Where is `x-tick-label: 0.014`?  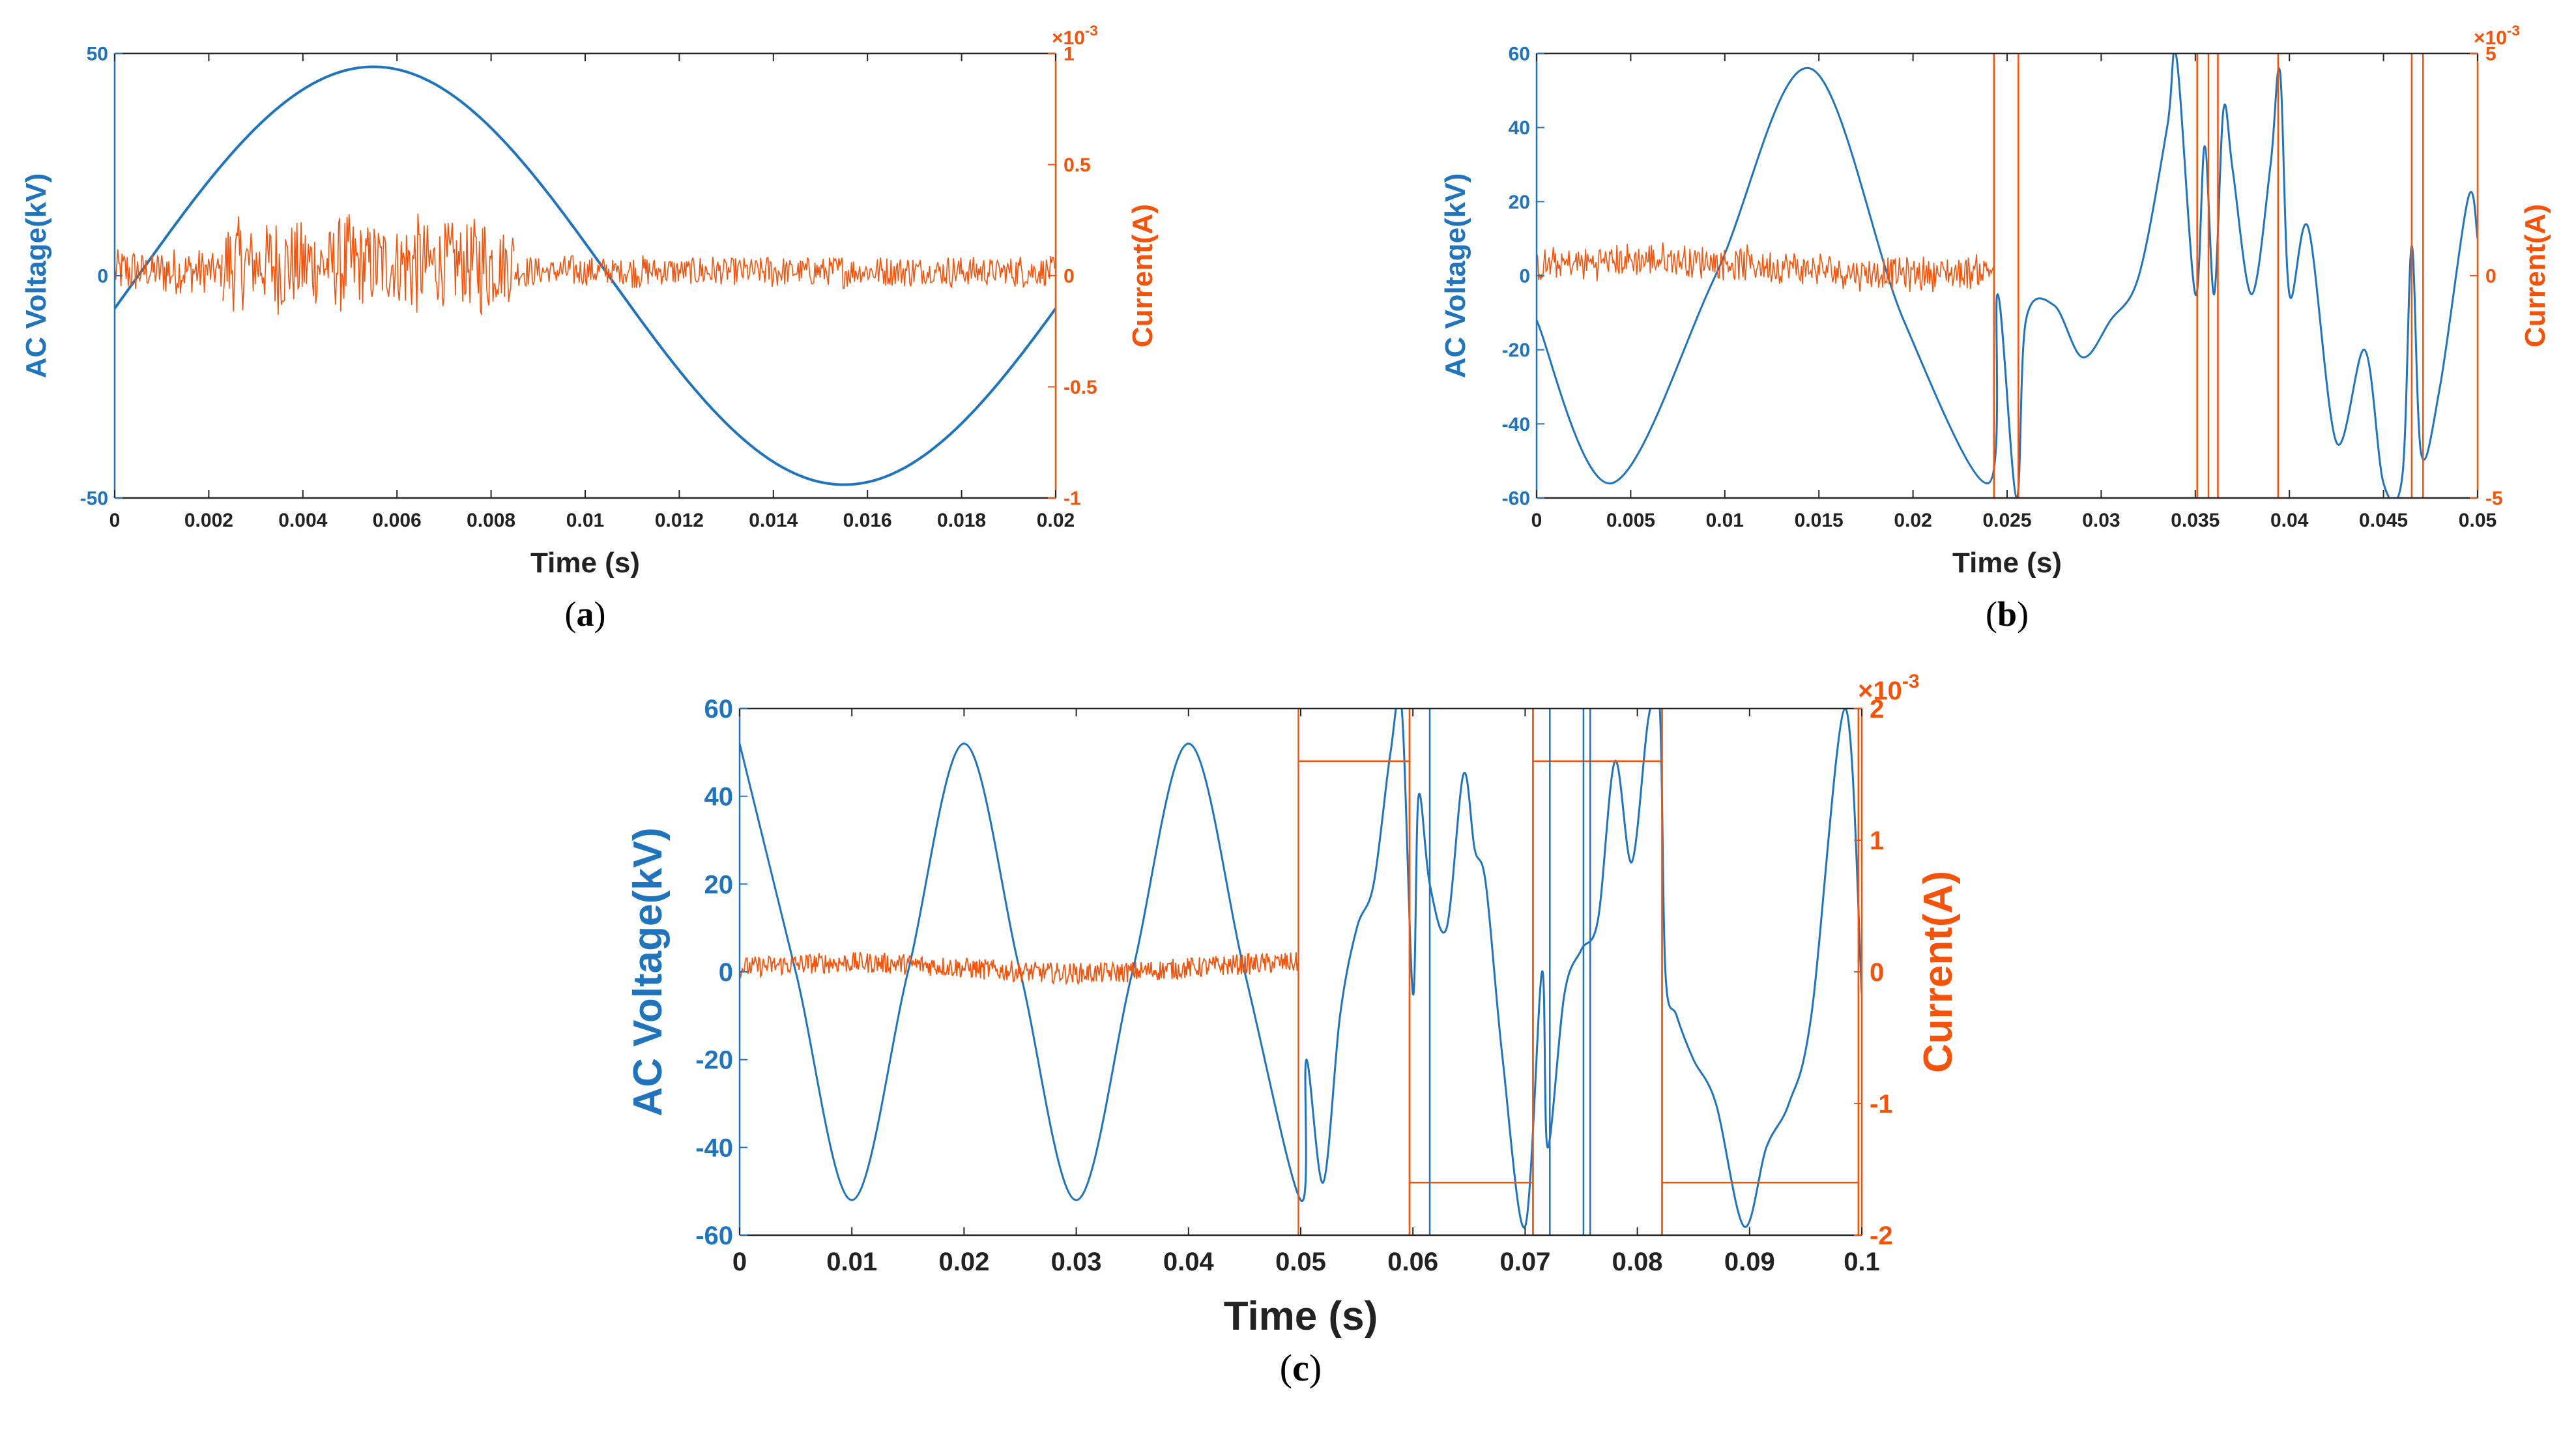 x-tick-label: 0.014 is located at coordinates (773, 520).